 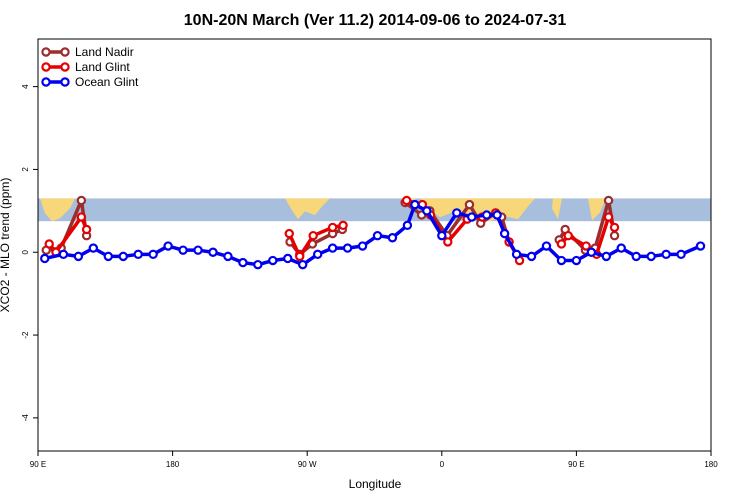 What do you see at coordinates (25, 86) in the screenshot?
I see `y-tick-label: 4` at bounding box center [25, 86].